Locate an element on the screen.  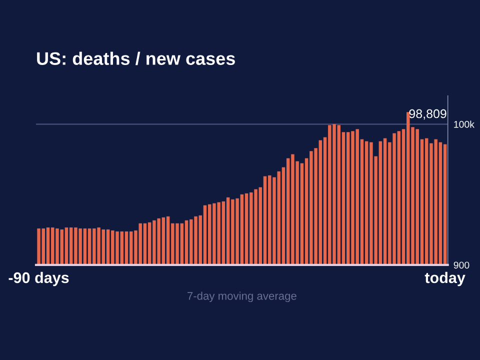
y-tick-label: 100k is located at coordinates (464, 124).